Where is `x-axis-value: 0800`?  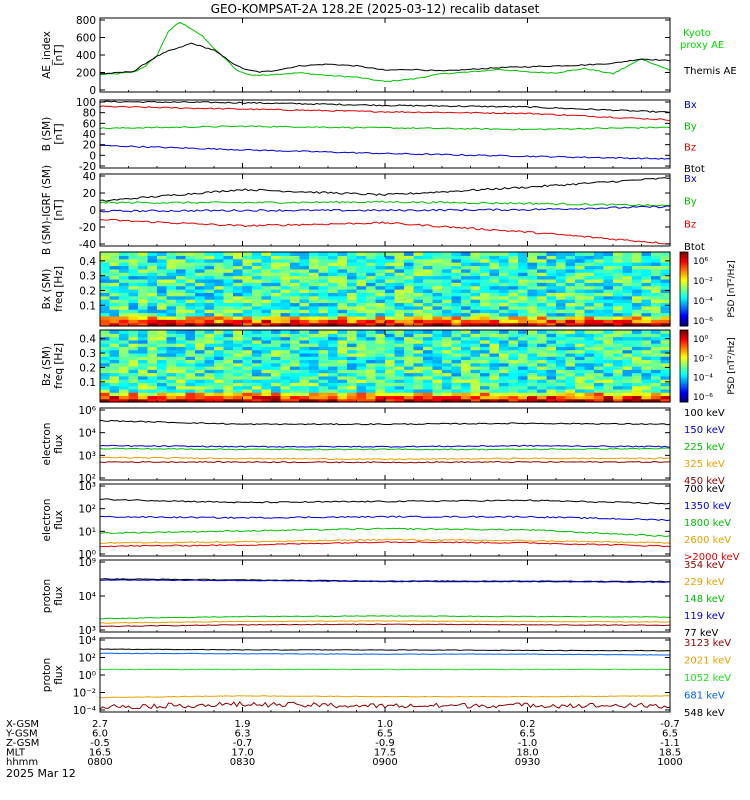 x-axis-value: 0800 is located at coordinates (99, 762).